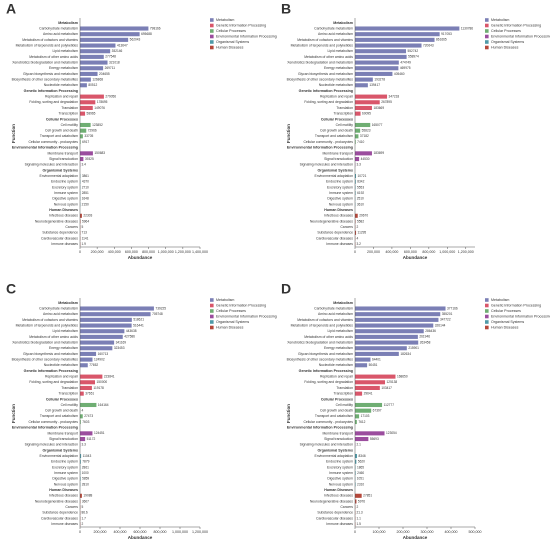 This screenshot has width=550, height=559. Describe the element at coordinates (131, 252) in the screenshot. I see `x-tick-label: 600,000` at that location.